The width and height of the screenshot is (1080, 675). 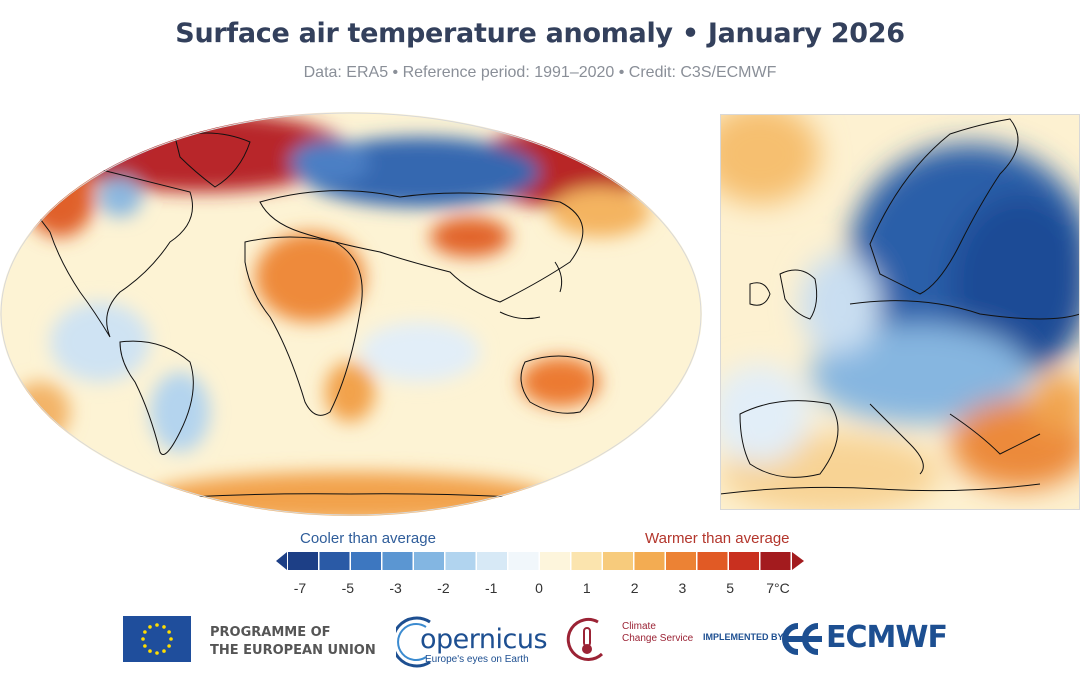 I want to click on colorbar-left-arrow, so click(x=281, y=561).